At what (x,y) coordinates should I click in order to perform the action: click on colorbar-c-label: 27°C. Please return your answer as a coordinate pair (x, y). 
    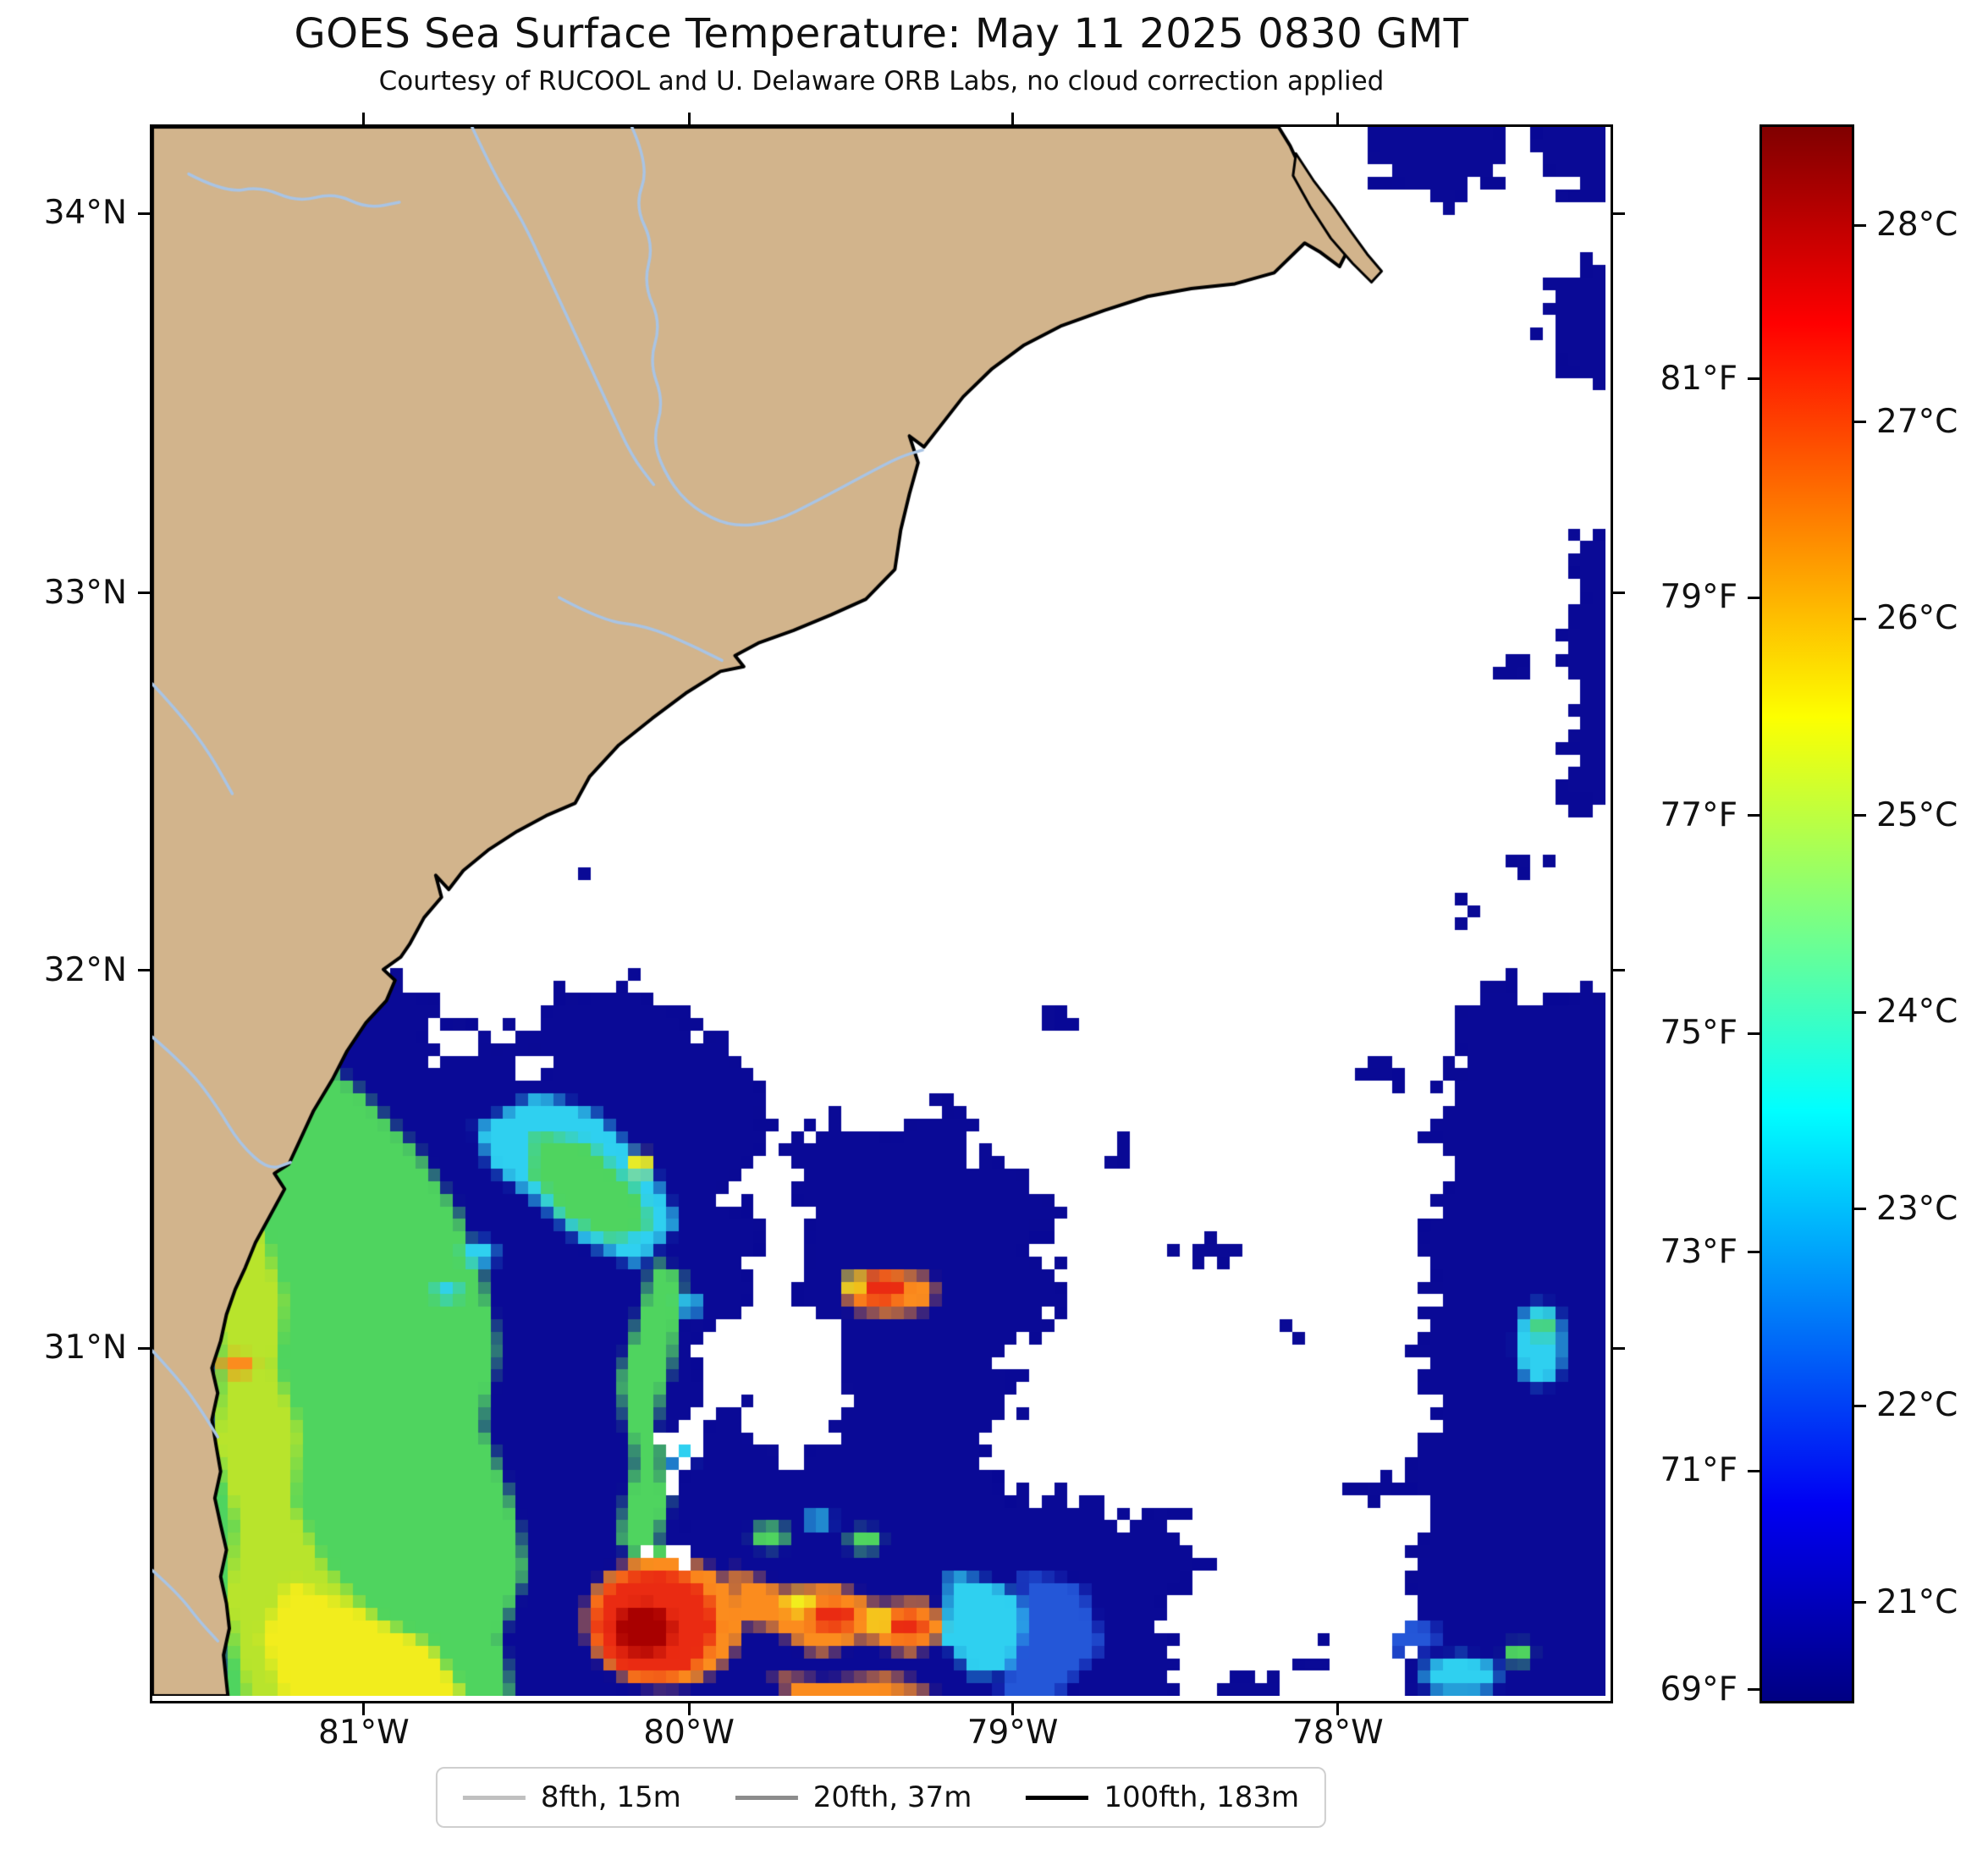
    Looking at the image, I should click on (1917, 422).